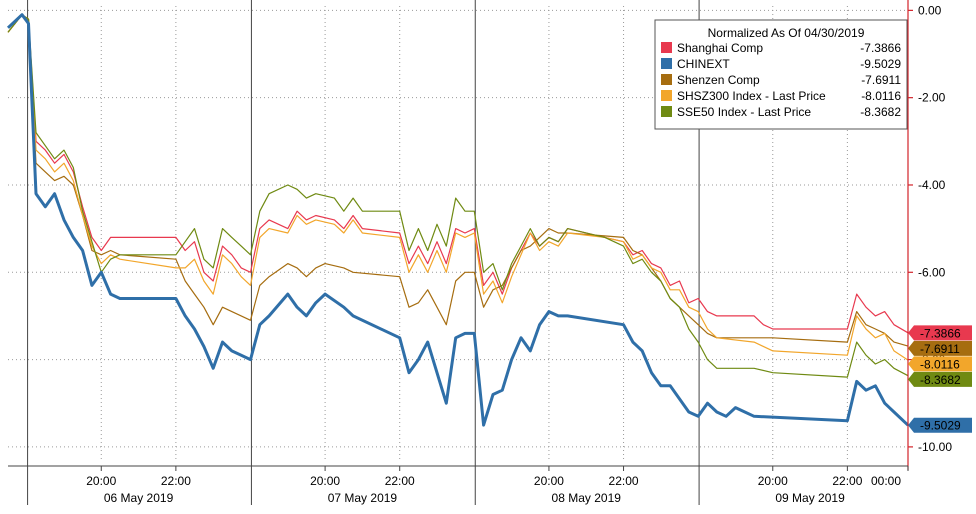 This screenshot has height=514, width=976. I want to click on last-value-tag: -9.5029, so click(940, 425).